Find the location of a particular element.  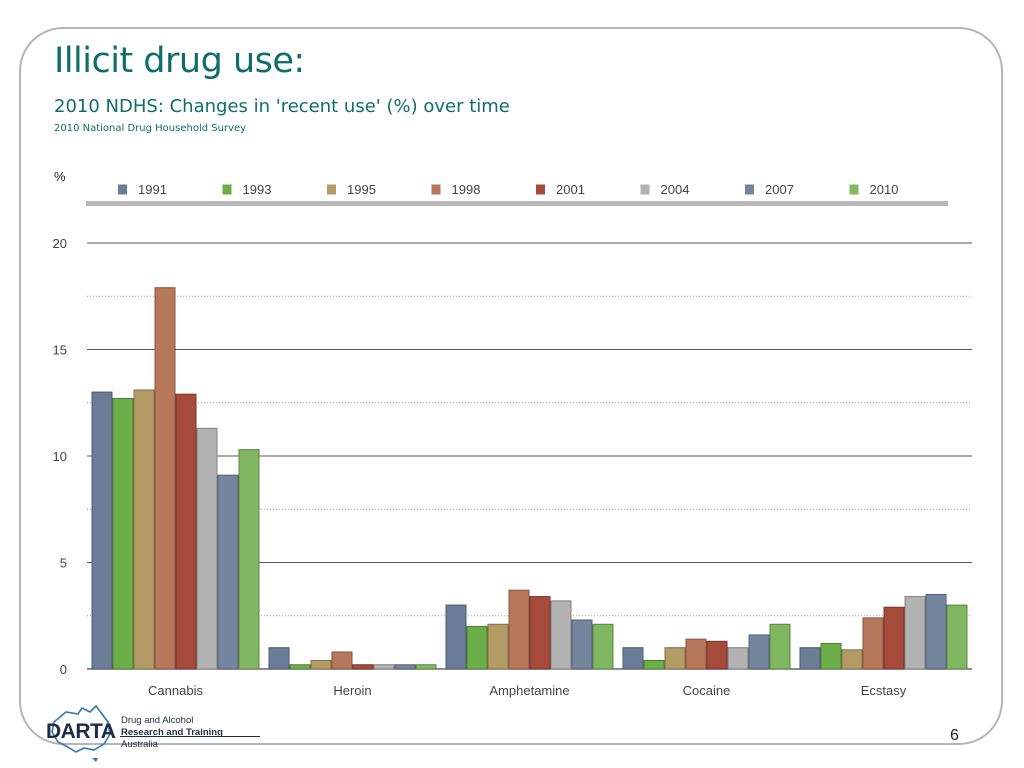

bar-cannabis-2007 is located at coordinates (228, 572).